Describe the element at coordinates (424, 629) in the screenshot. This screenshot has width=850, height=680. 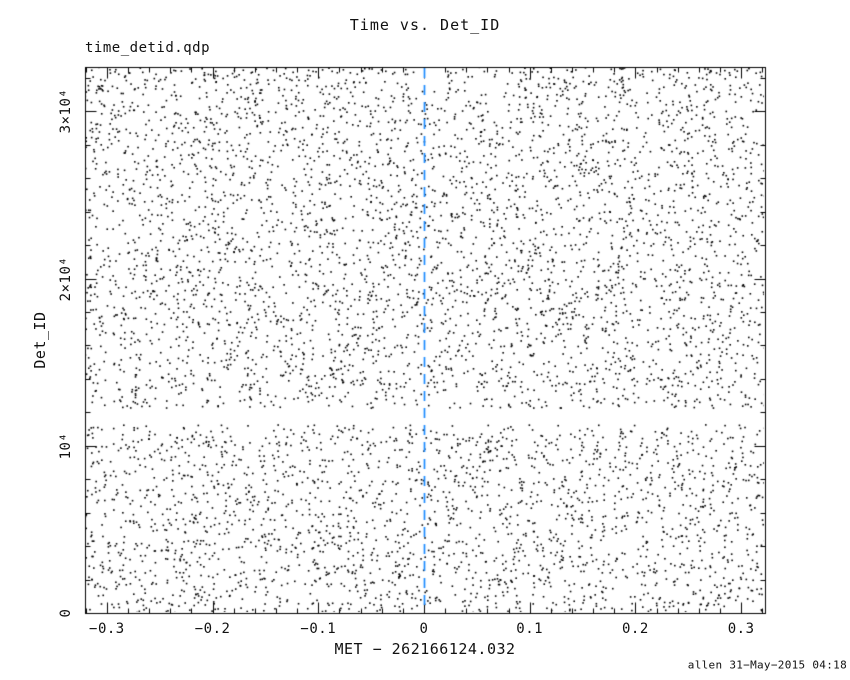
I see `x-tick-label: 0` at that location.